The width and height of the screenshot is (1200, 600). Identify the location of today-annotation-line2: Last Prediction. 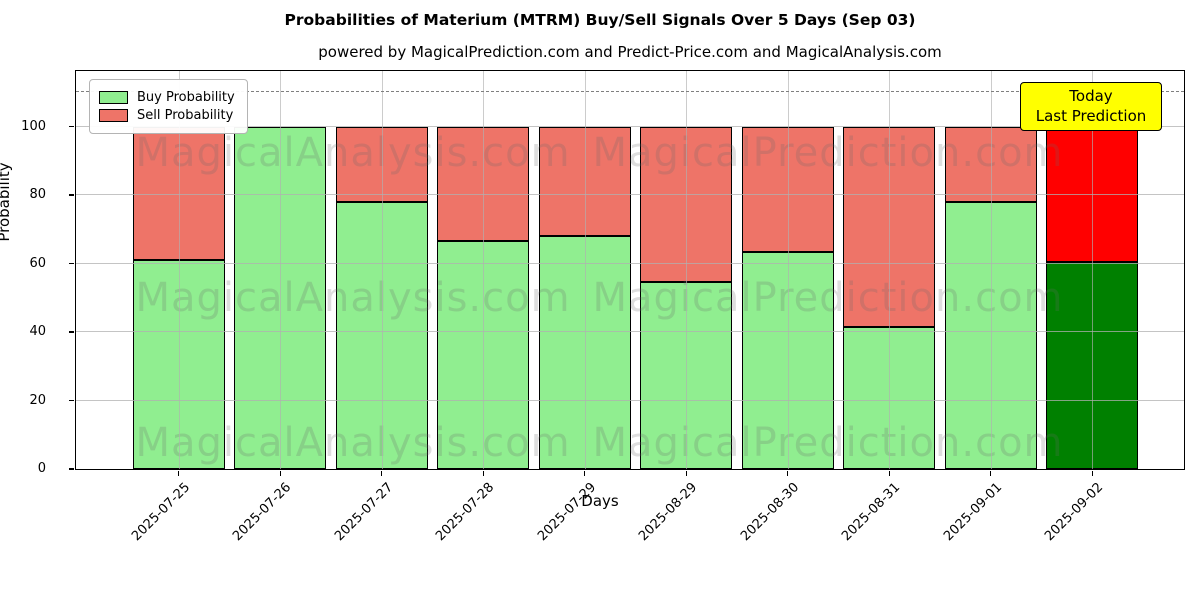
(1091, 116).